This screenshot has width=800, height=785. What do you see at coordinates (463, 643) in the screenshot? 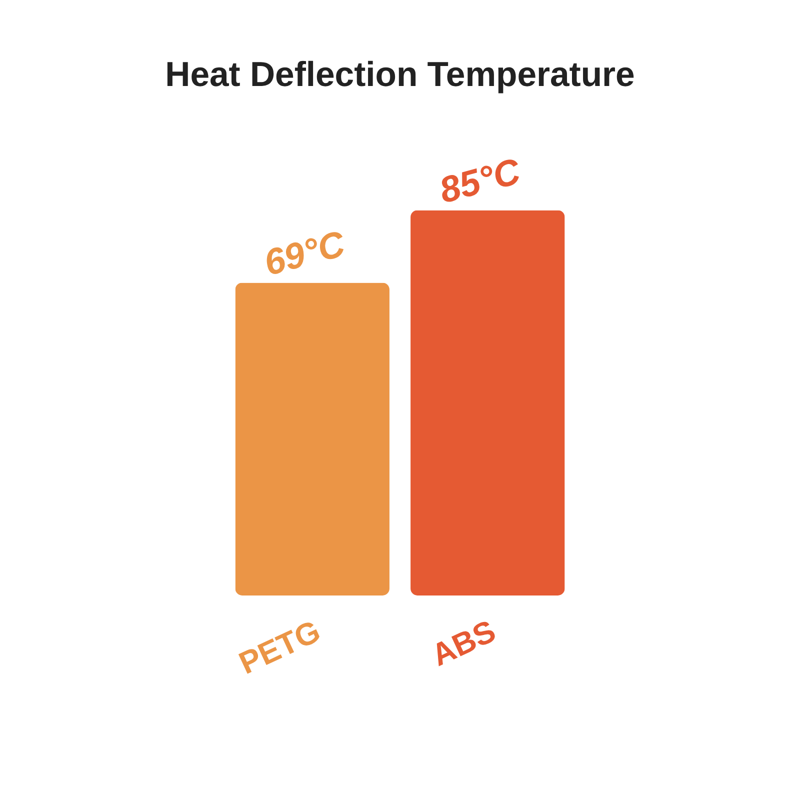
I see `x-tick-label: ABS` at bounding box center [463, 643].